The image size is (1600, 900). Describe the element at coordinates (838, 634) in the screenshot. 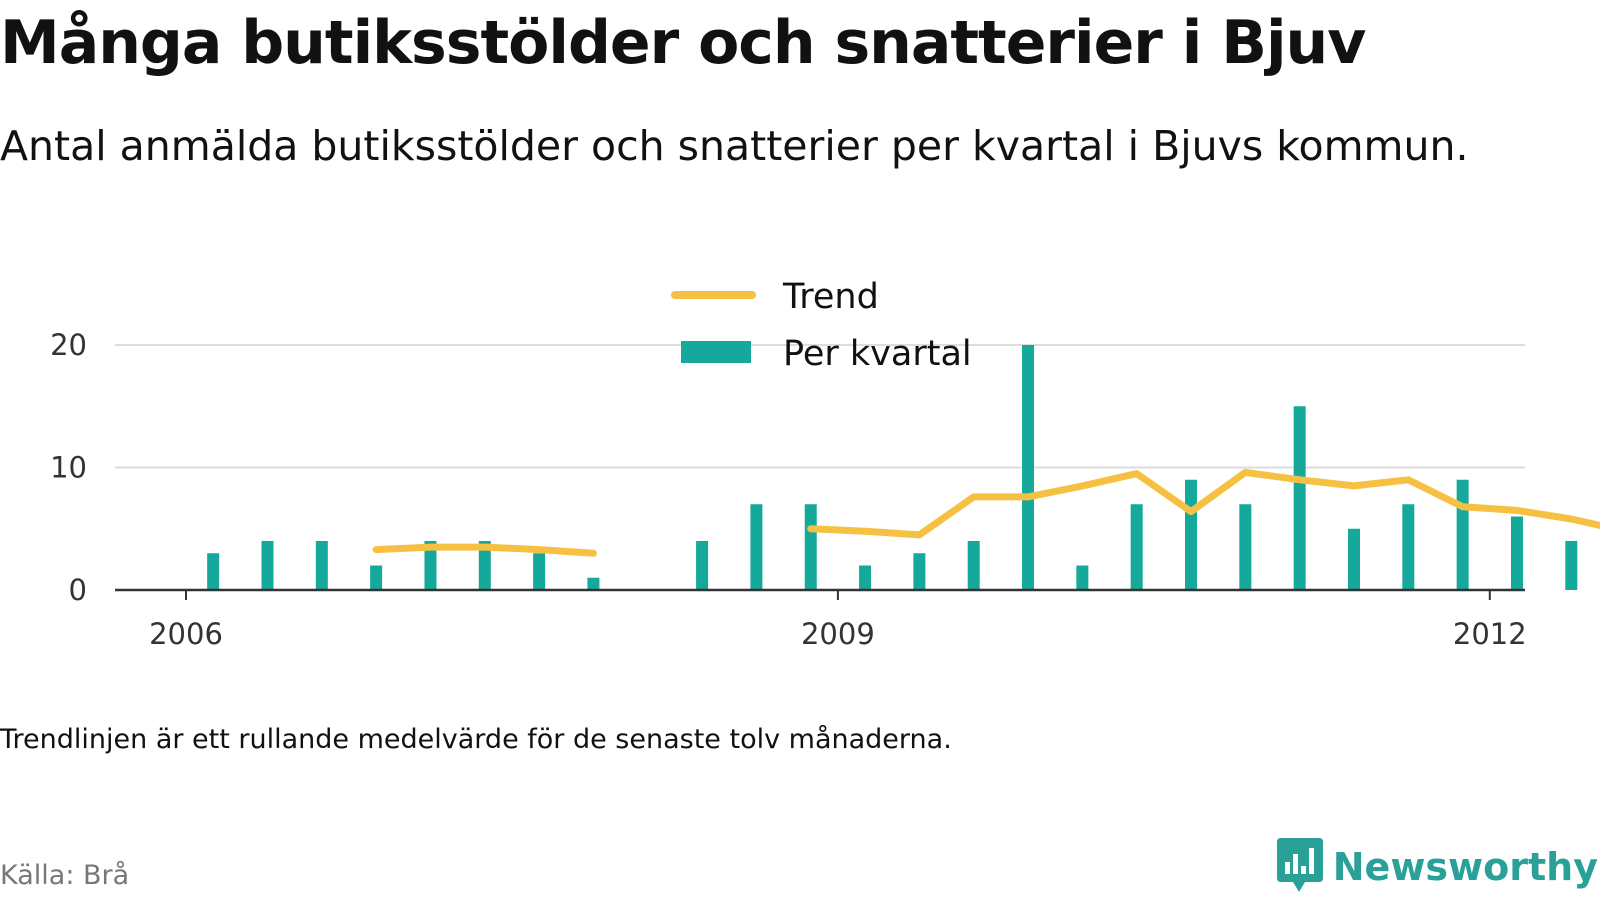

I see `x-tick-label: 2009` at that location.